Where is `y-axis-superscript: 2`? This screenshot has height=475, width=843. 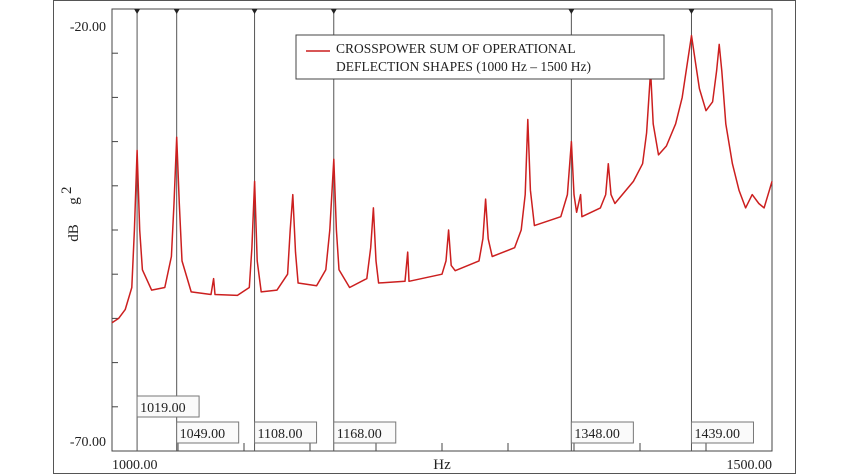 y-axis-superscript: 2 is located at coordinates (67, 191).